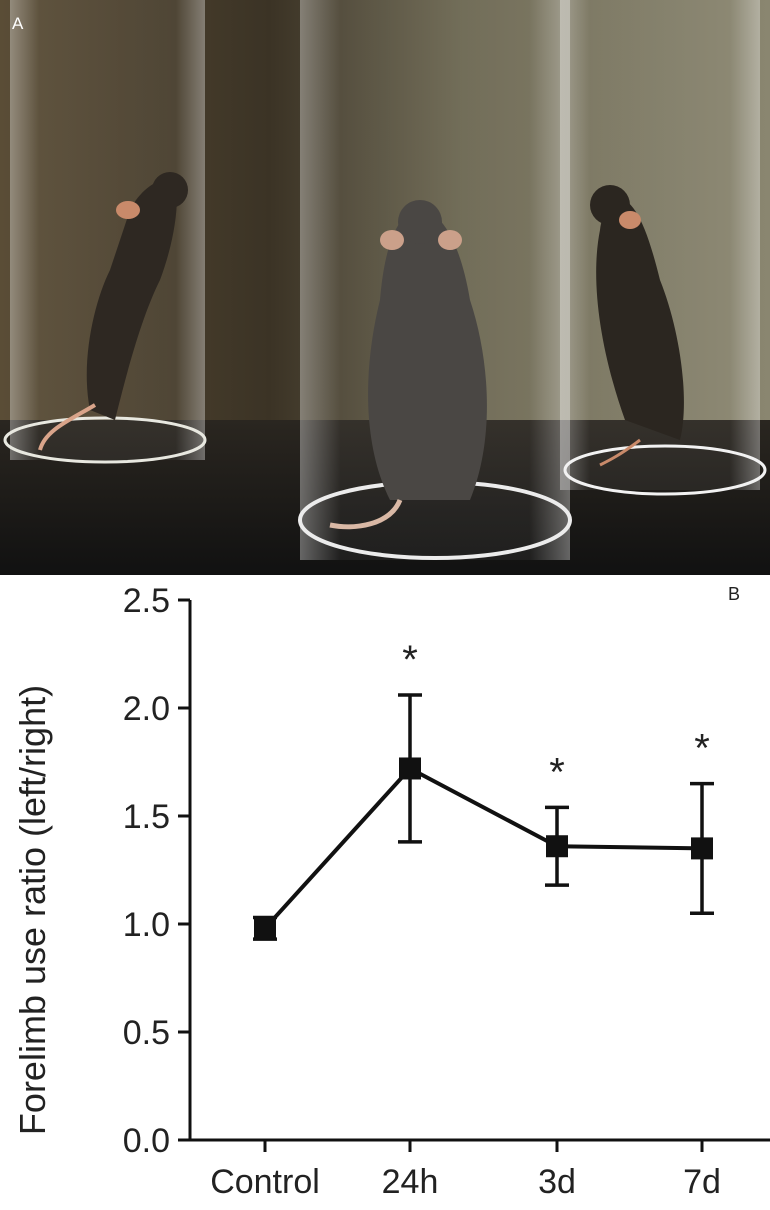 Image resolution: width=770 pixels, height=1210 pixels. I want to click on chart-marks: * * *, so click(483, 789).